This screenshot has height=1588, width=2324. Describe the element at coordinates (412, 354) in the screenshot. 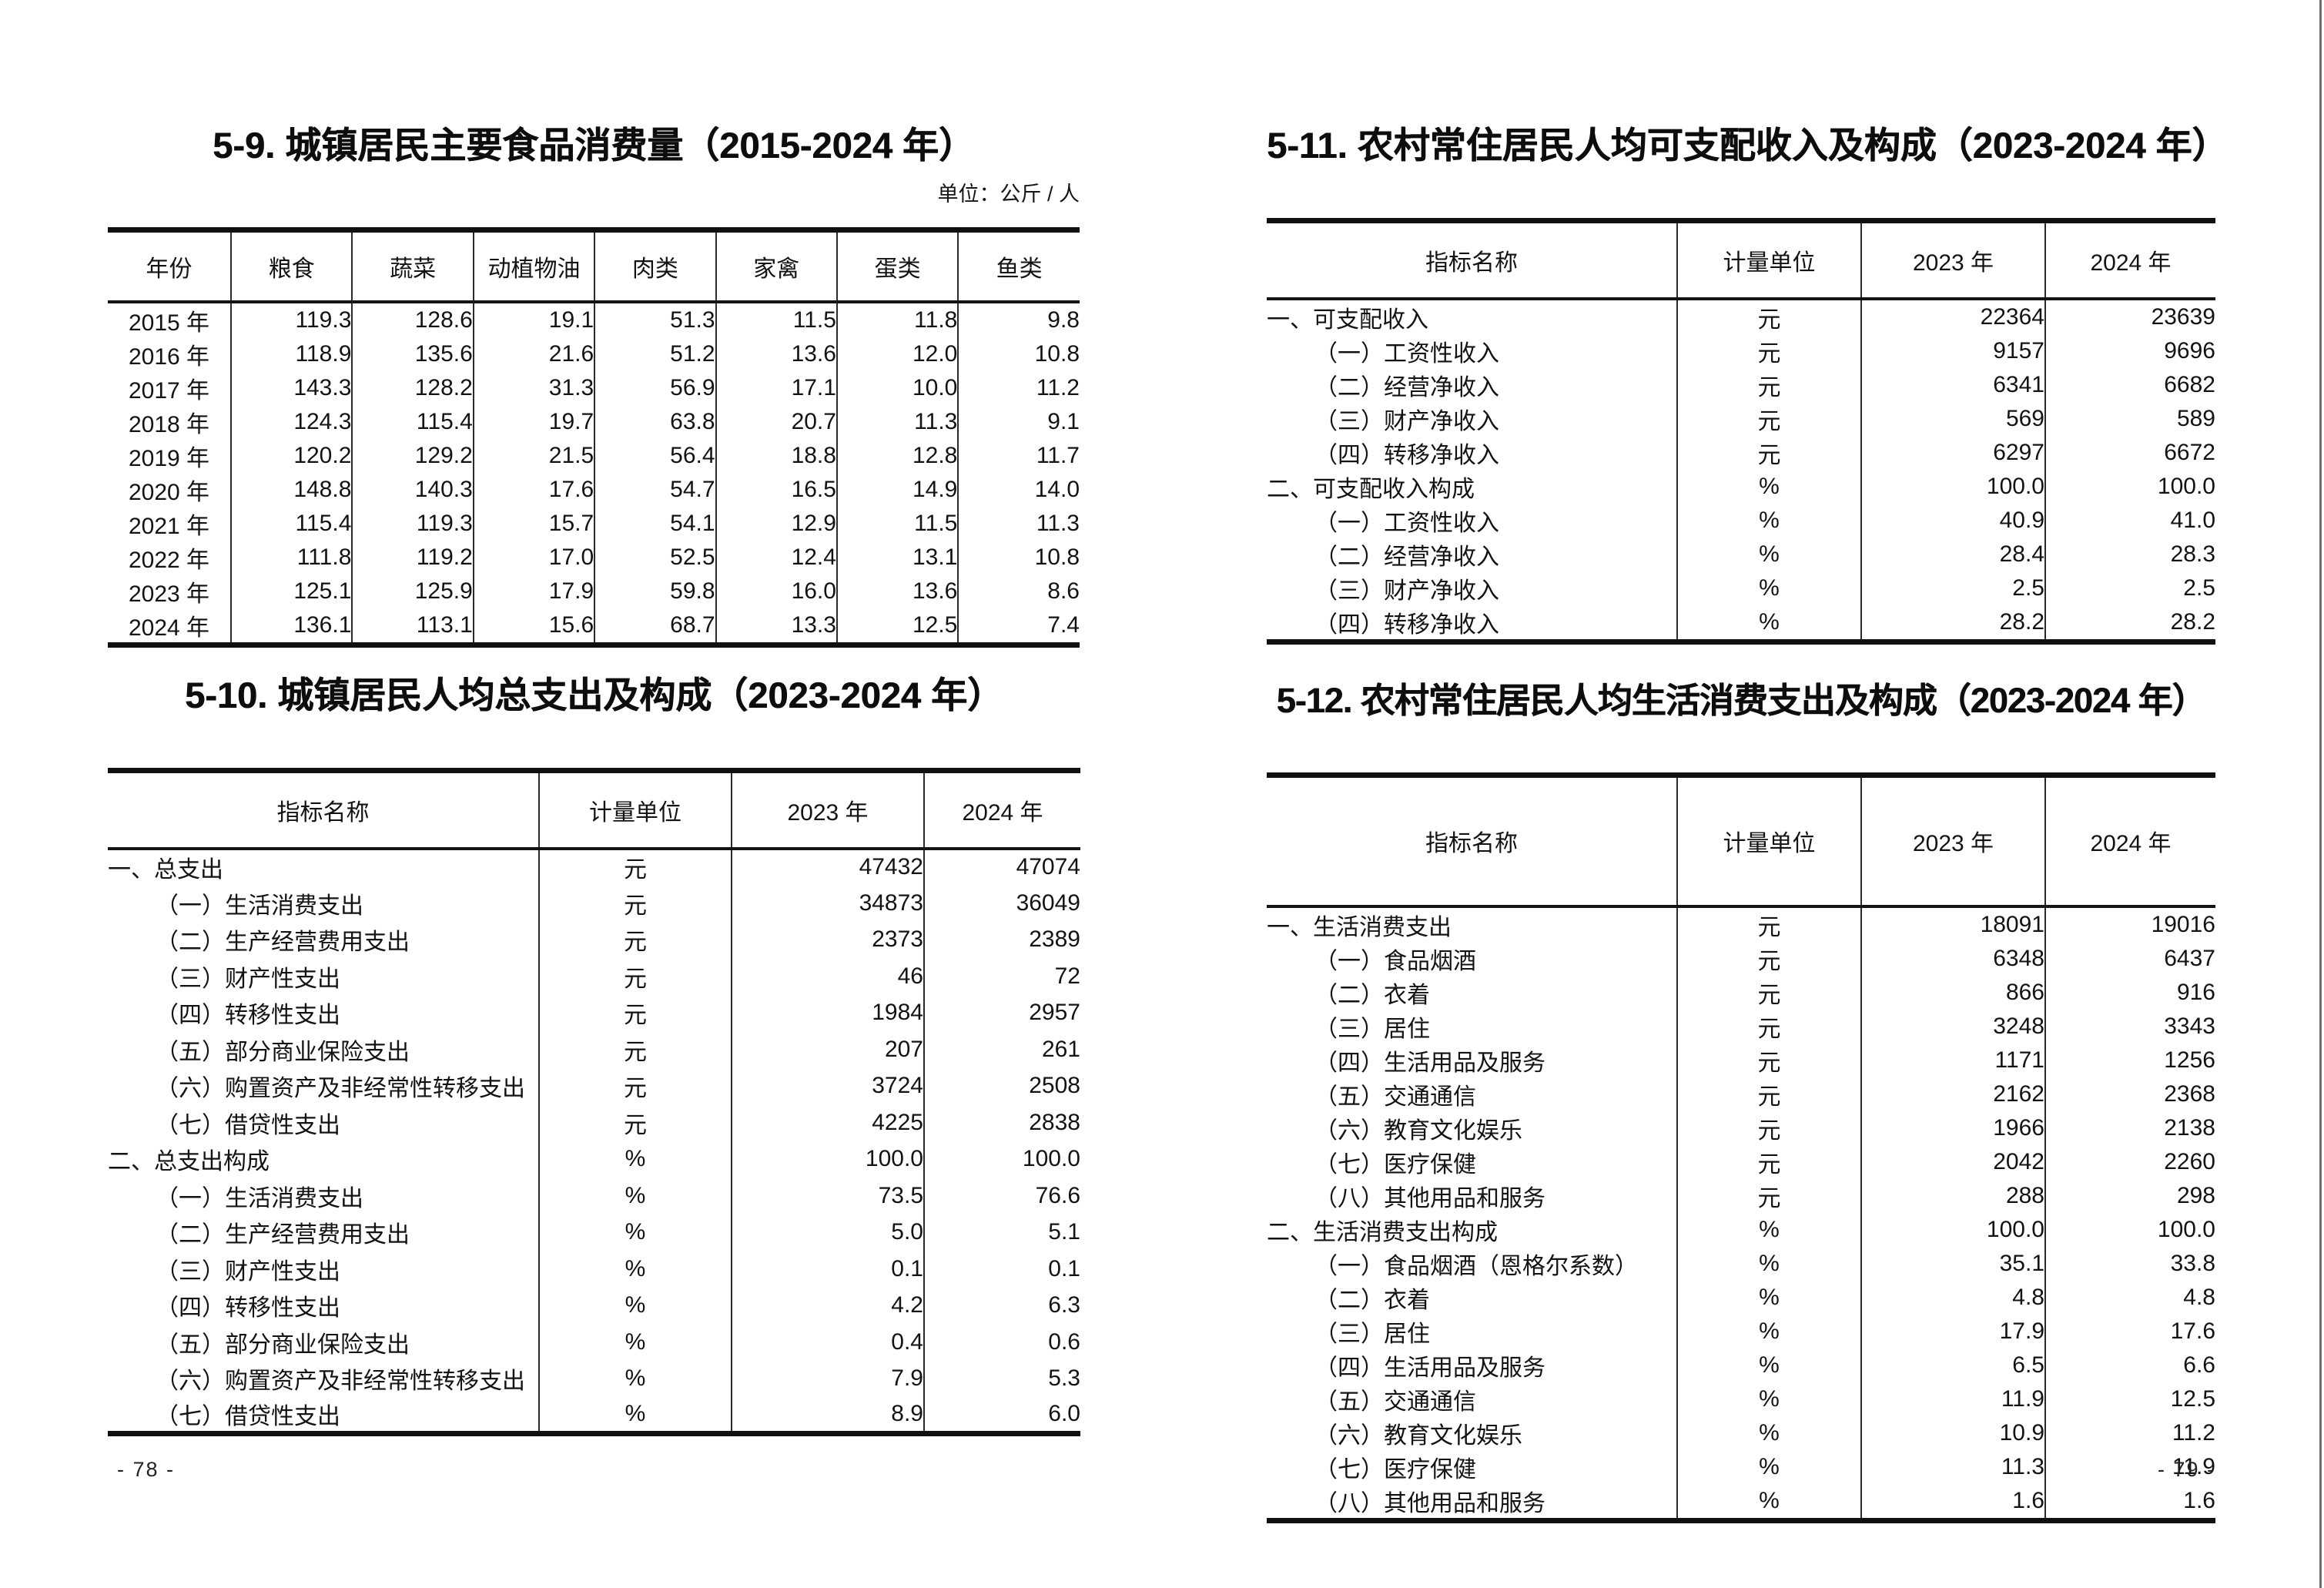

I see `cell: 135.6` at that location.